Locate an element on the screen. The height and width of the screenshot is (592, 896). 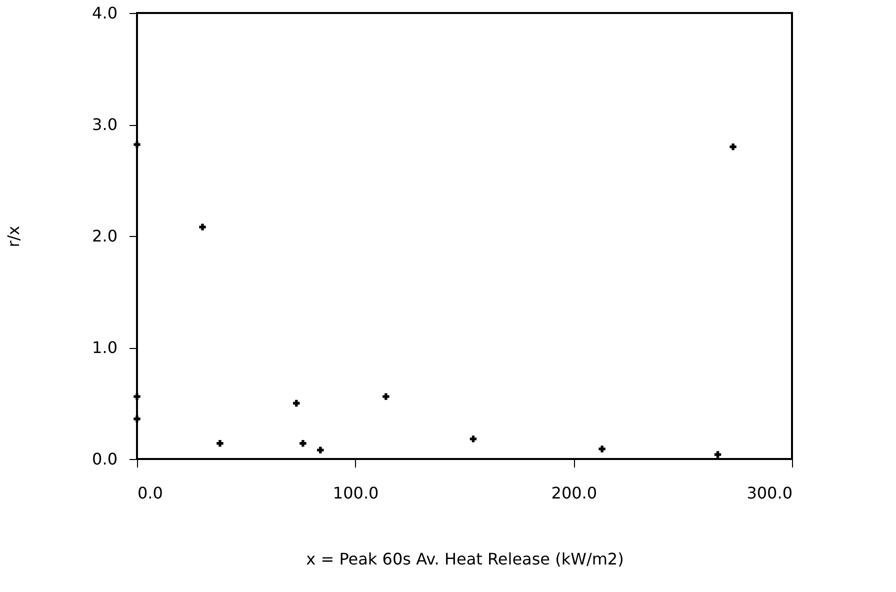
y-tick-label: 4.0 is located at coordinates (105, 13).